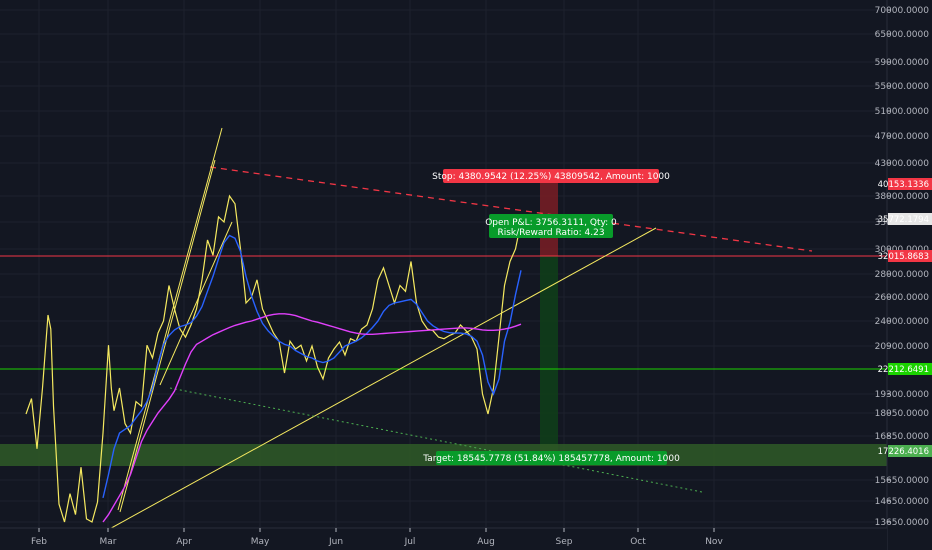 Image resolution: width=932 pixels, height=550 pixels. I want to click on resistance-trendline, so click(511, 209).